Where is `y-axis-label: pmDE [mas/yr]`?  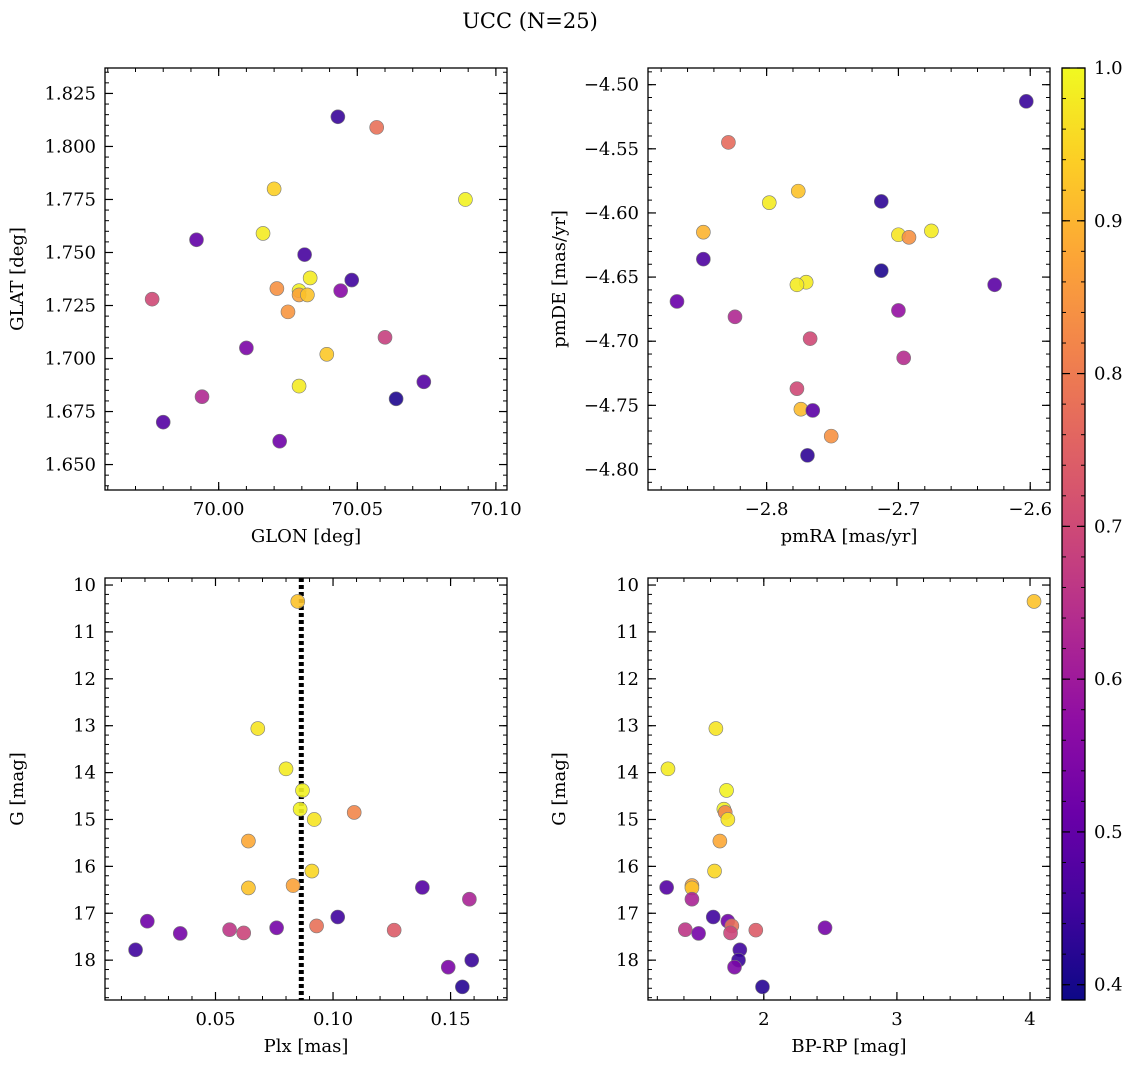
y-axis-label: pmDE [mas/yr] is located at coordinates (559, 279).